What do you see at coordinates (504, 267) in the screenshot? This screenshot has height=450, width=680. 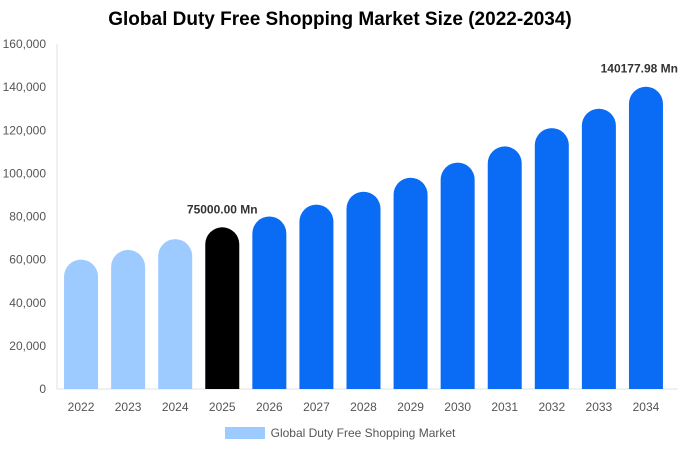 I see `bar-2031` at bounding box center [504, 267].